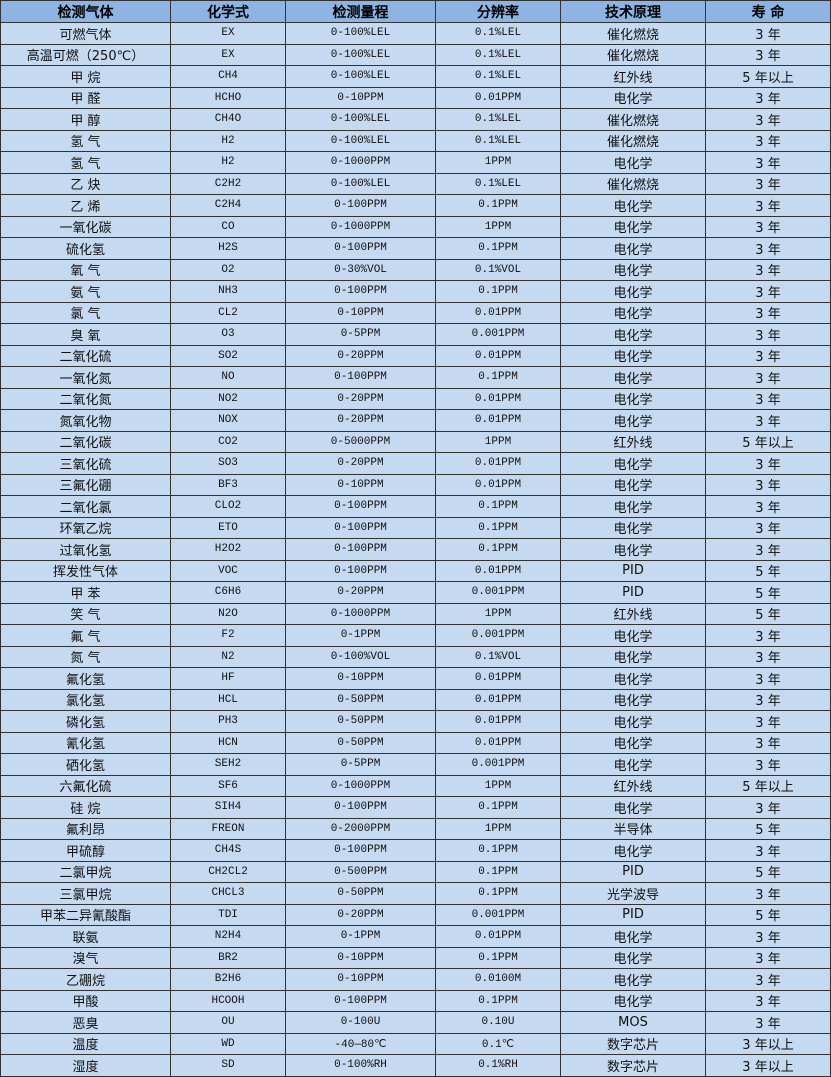  Describe the element at coordinates (85, 850) in the screenshot. I see `cell-gas: 甲硫醇` at that location.